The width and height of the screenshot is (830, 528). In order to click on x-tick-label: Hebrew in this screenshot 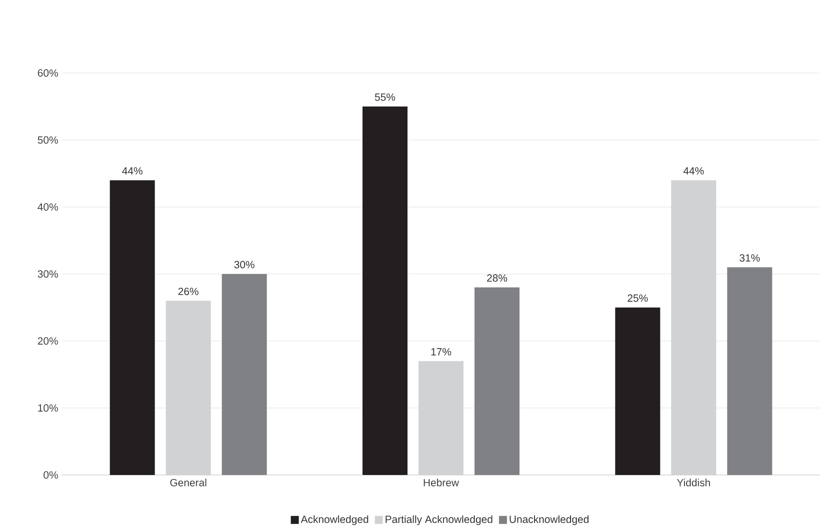, I will do `click(442, 482)`.